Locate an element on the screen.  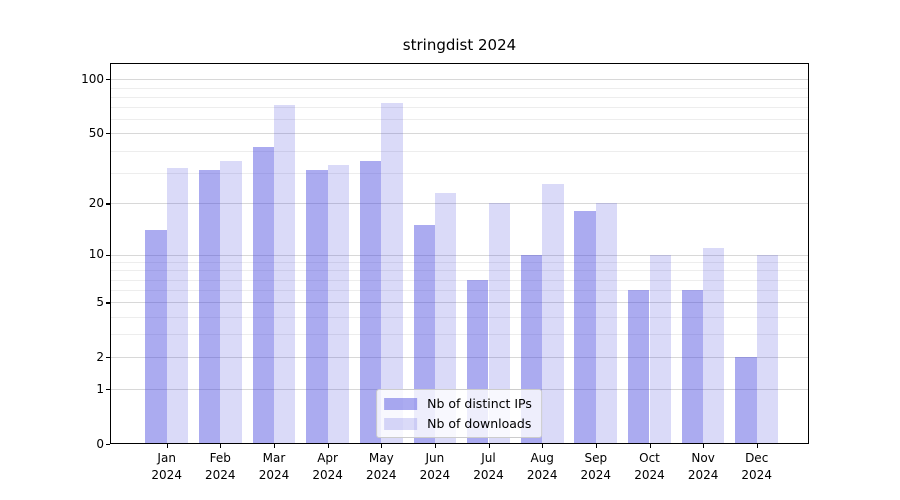
bar-nb-of-distinct-ips-jun is located at coordinates (424, 333).